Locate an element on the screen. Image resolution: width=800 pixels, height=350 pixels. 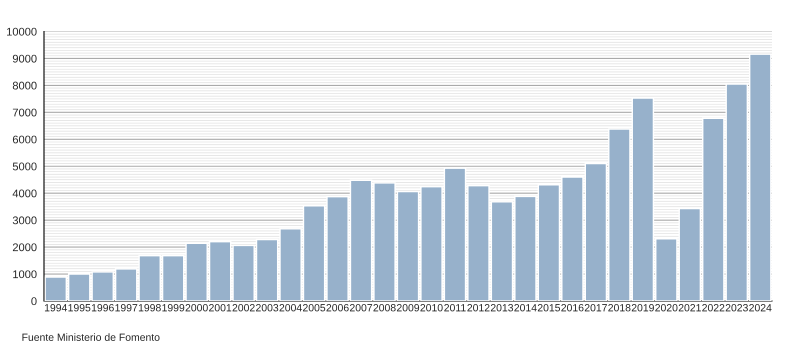
x-tick-label: 2009 is located at coordinates (408, 308).